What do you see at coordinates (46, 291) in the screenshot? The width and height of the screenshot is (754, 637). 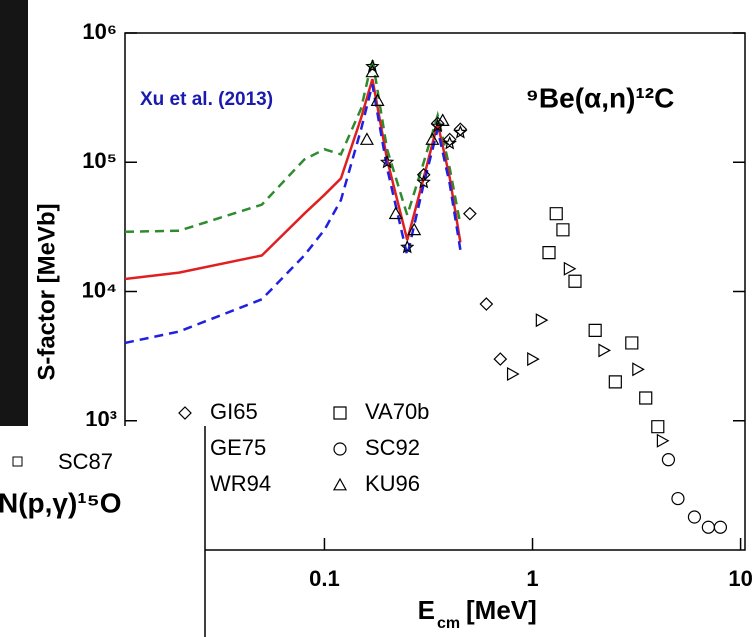 I see `y-axis-label: S-factor [MeVb]` at bounding box center [46, 291].